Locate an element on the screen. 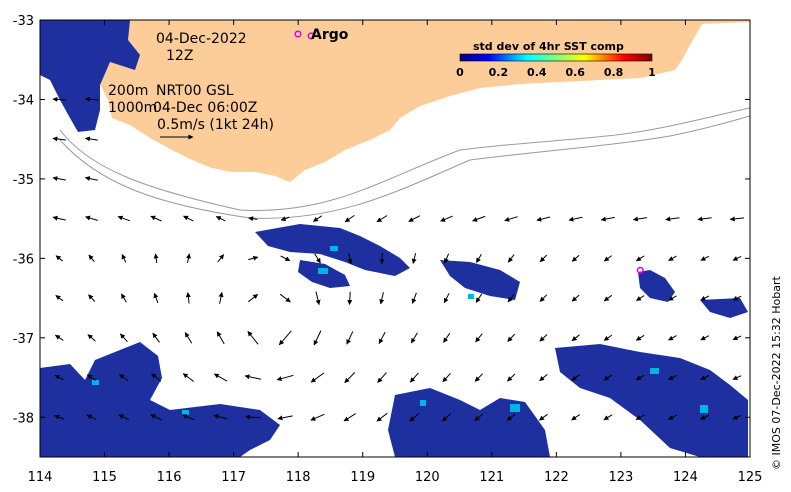 This screenshot has height=492, width=791. y-tick-label: -37 is located at coordinates (23, 339).